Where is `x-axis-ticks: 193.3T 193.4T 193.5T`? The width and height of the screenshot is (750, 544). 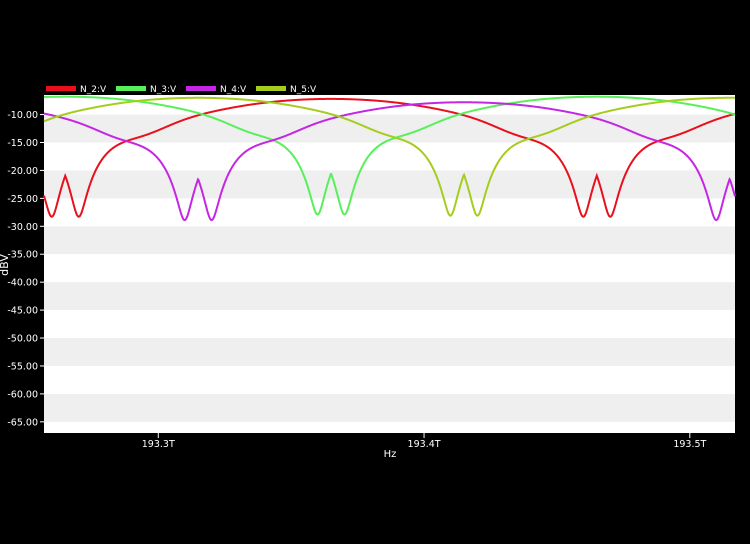
x-axis-ticks: 193.3T 193.4T 193.5T is located at coordinates (424, 441).